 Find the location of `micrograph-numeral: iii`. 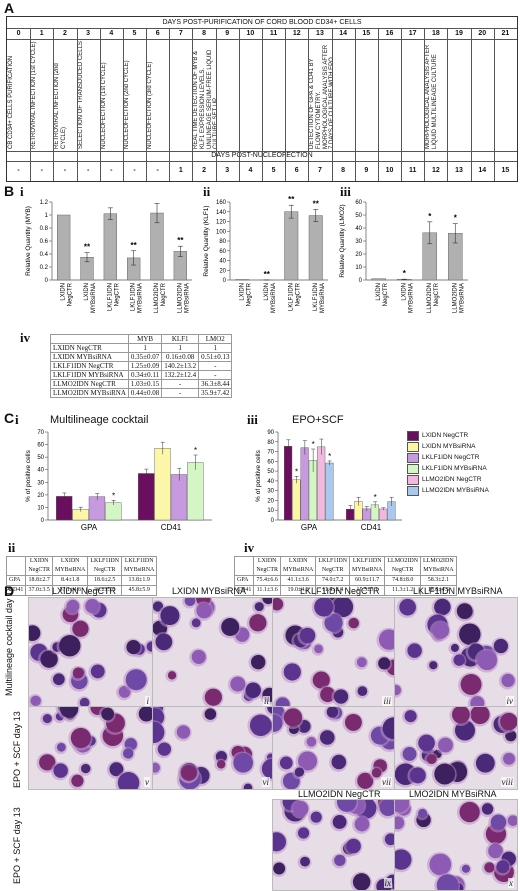

micrograph-numeral: iii is located at coordinates (387, 701).